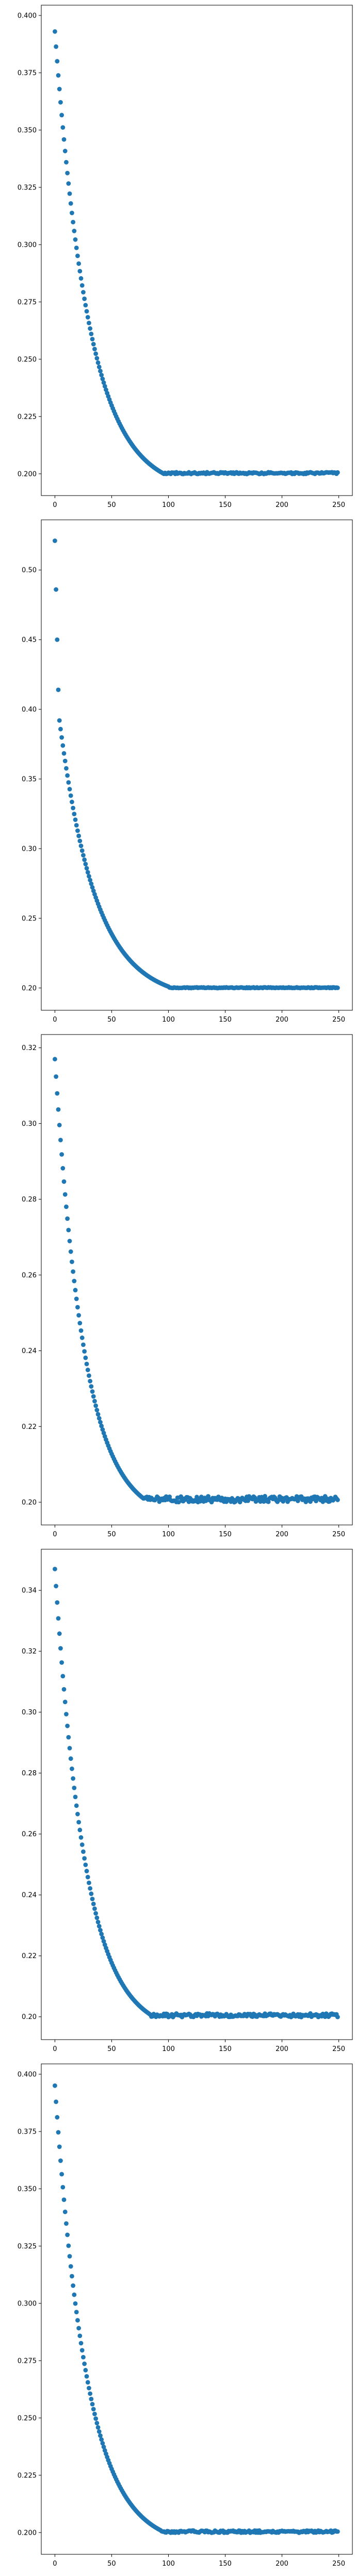  Describe the element at coordinates (27, 302) in the screenshot. I see `y-tick-label: 0.275` at that location.